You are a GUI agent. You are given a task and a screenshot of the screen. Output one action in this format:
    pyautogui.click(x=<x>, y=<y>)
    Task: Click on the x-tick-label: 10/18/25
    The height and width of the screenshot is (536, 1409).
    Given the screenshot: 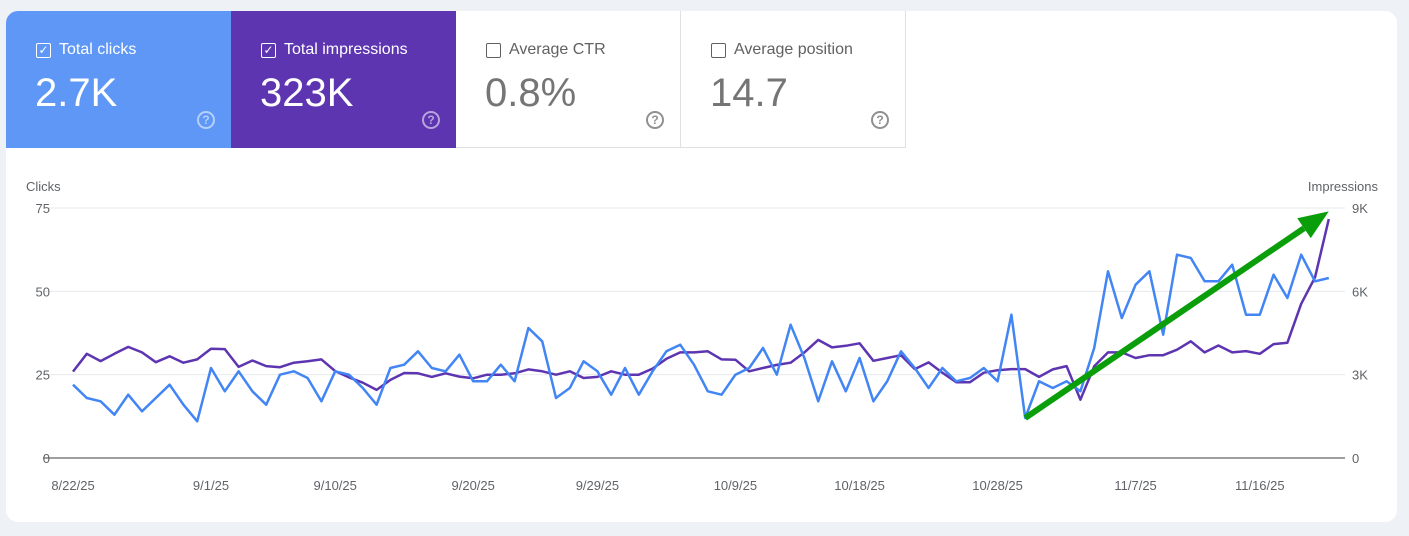 What is the action you would take?
    pyautogui.click(x=859, y=485)
    